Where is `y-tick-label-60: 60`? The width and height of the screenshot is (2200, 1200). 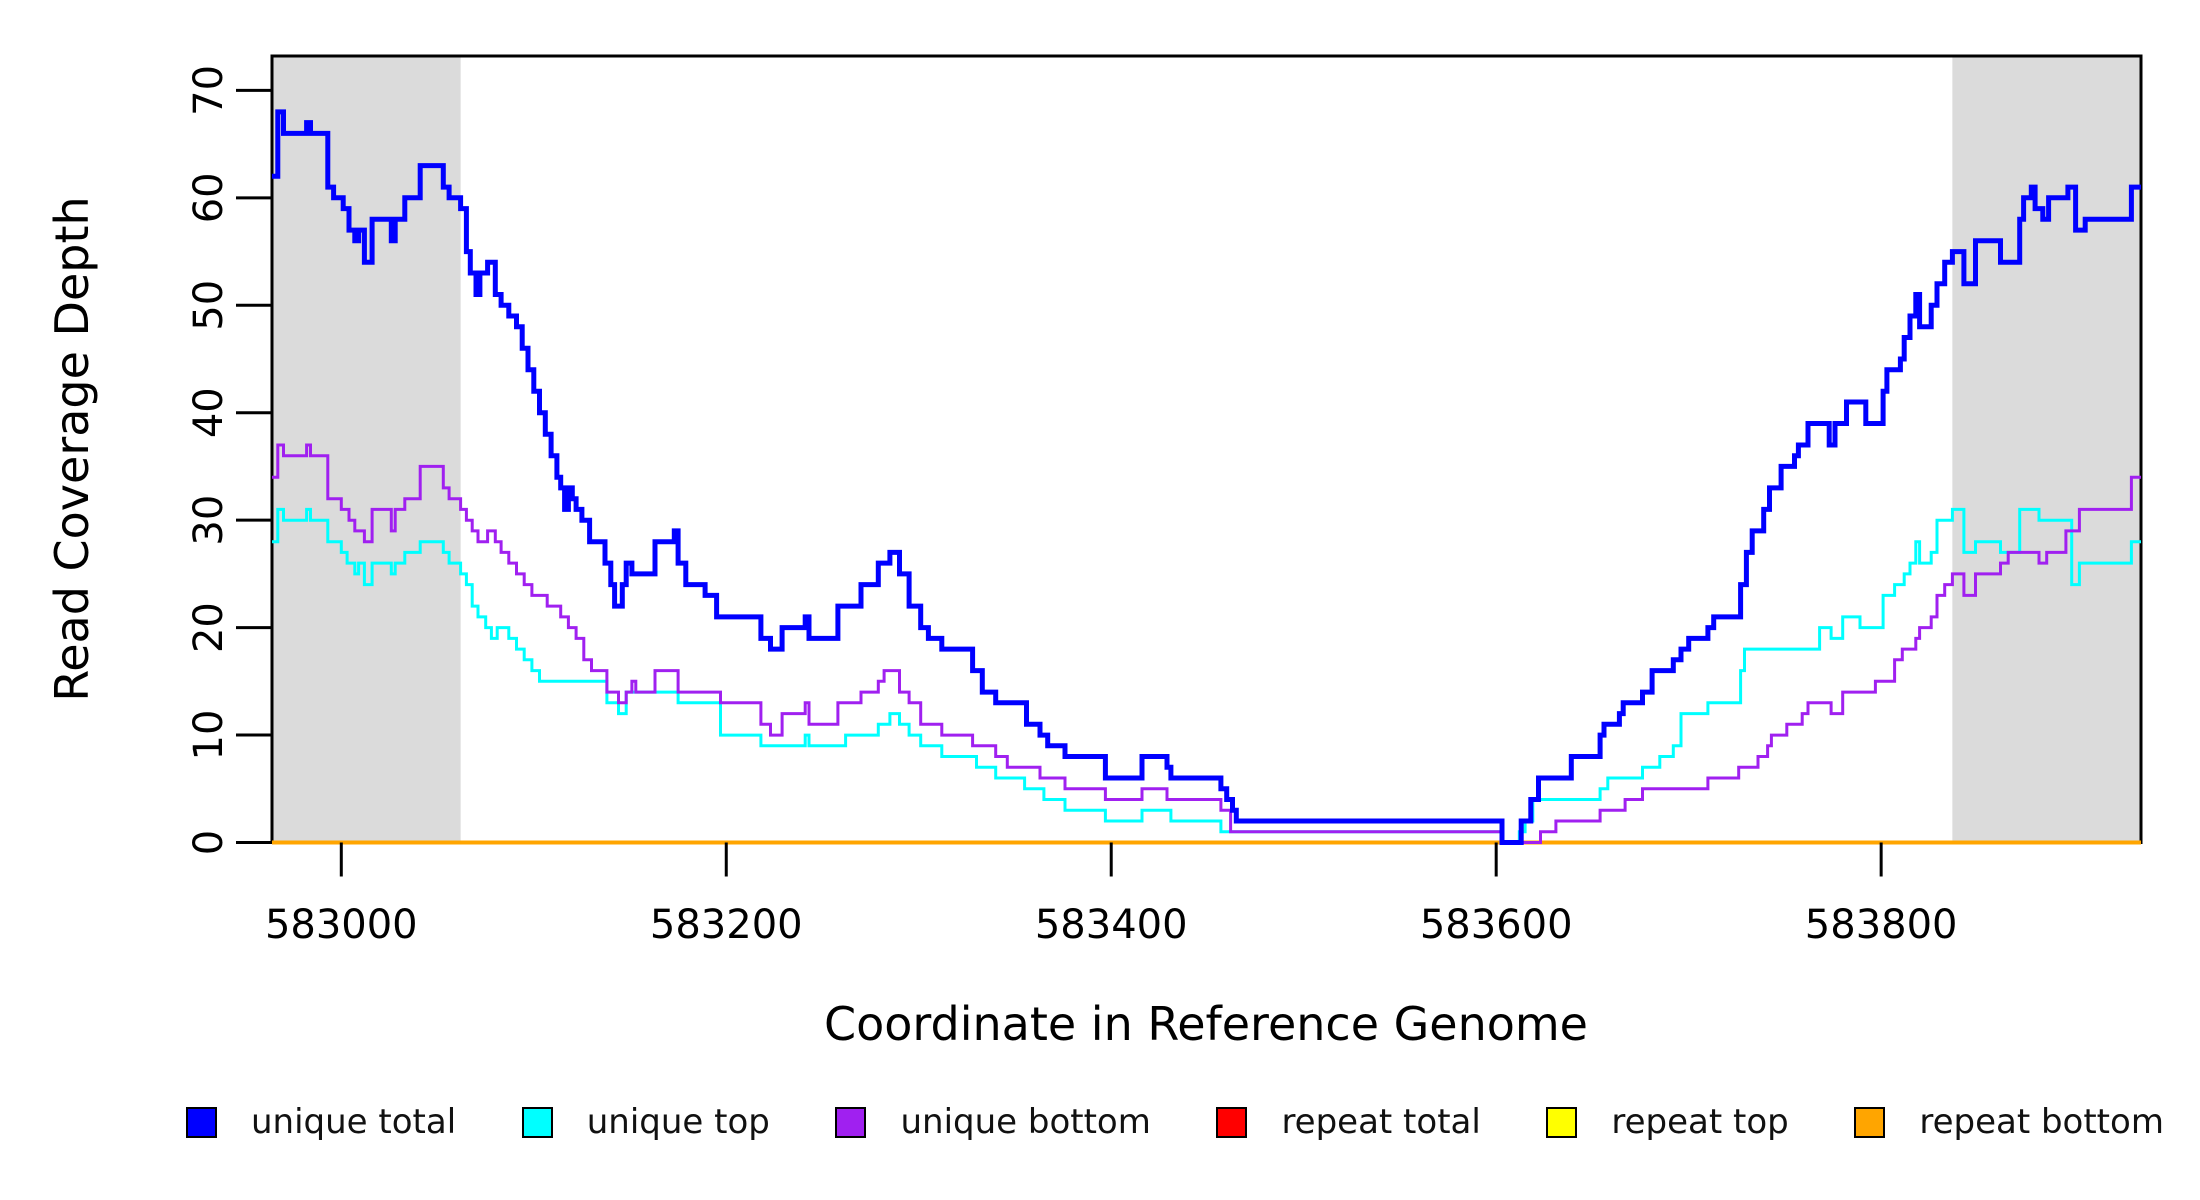 y-tick-label-60: 60 is located at coordinates (209, 197).